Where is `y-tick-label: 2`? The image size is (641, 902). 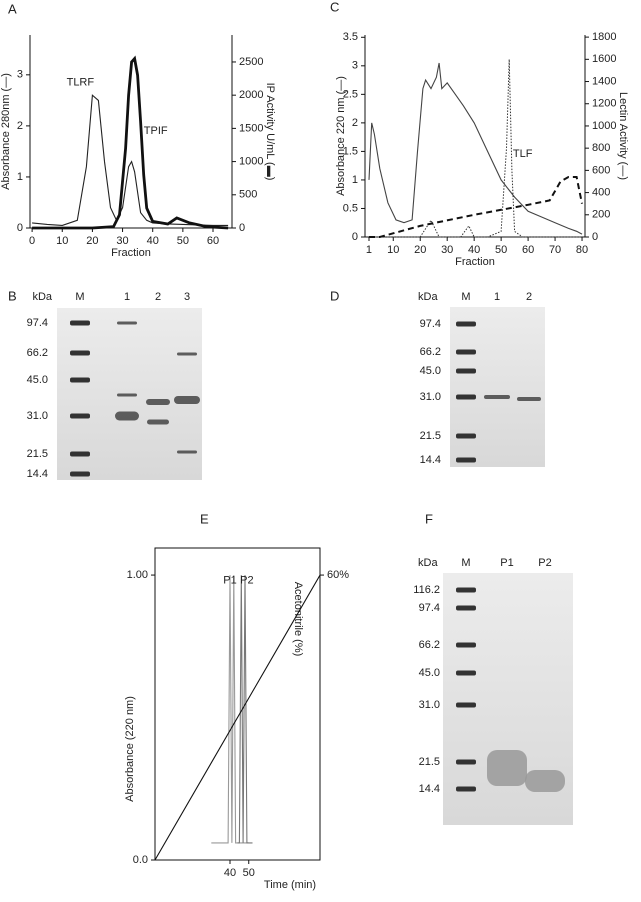 y-tick-label: 2 is located at coordinates (20, 126).